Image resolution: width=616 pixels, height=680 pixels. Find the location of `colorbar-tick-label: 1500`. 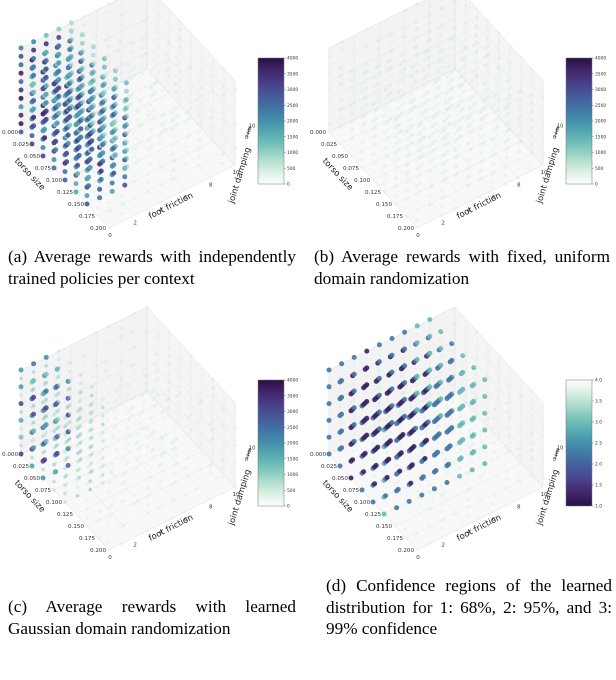

colorbar-tick-label: 1500 is located at coordinates (292, 459).